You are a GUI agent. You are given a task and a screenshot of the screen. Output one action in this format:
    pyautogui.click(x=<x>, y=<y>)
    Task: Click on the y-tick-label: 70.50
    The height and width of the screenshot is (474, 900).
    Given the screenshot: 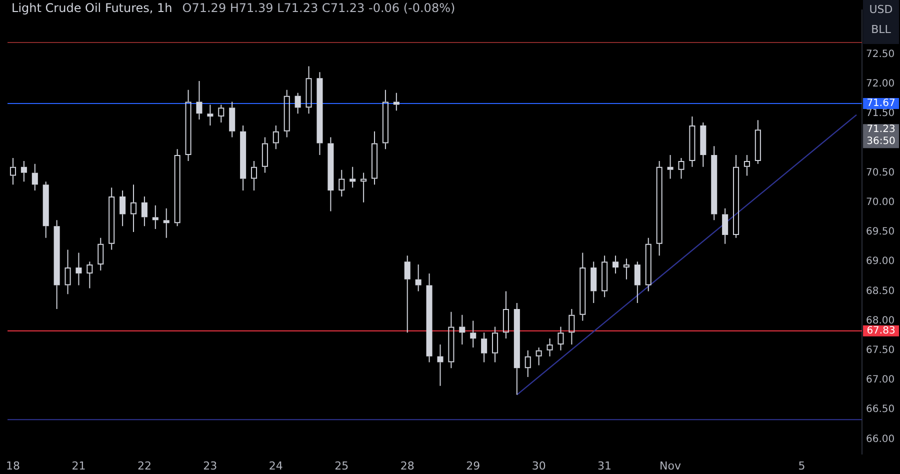 What is the action you would take?
    pyautogui.click(x=880, y=172)
    